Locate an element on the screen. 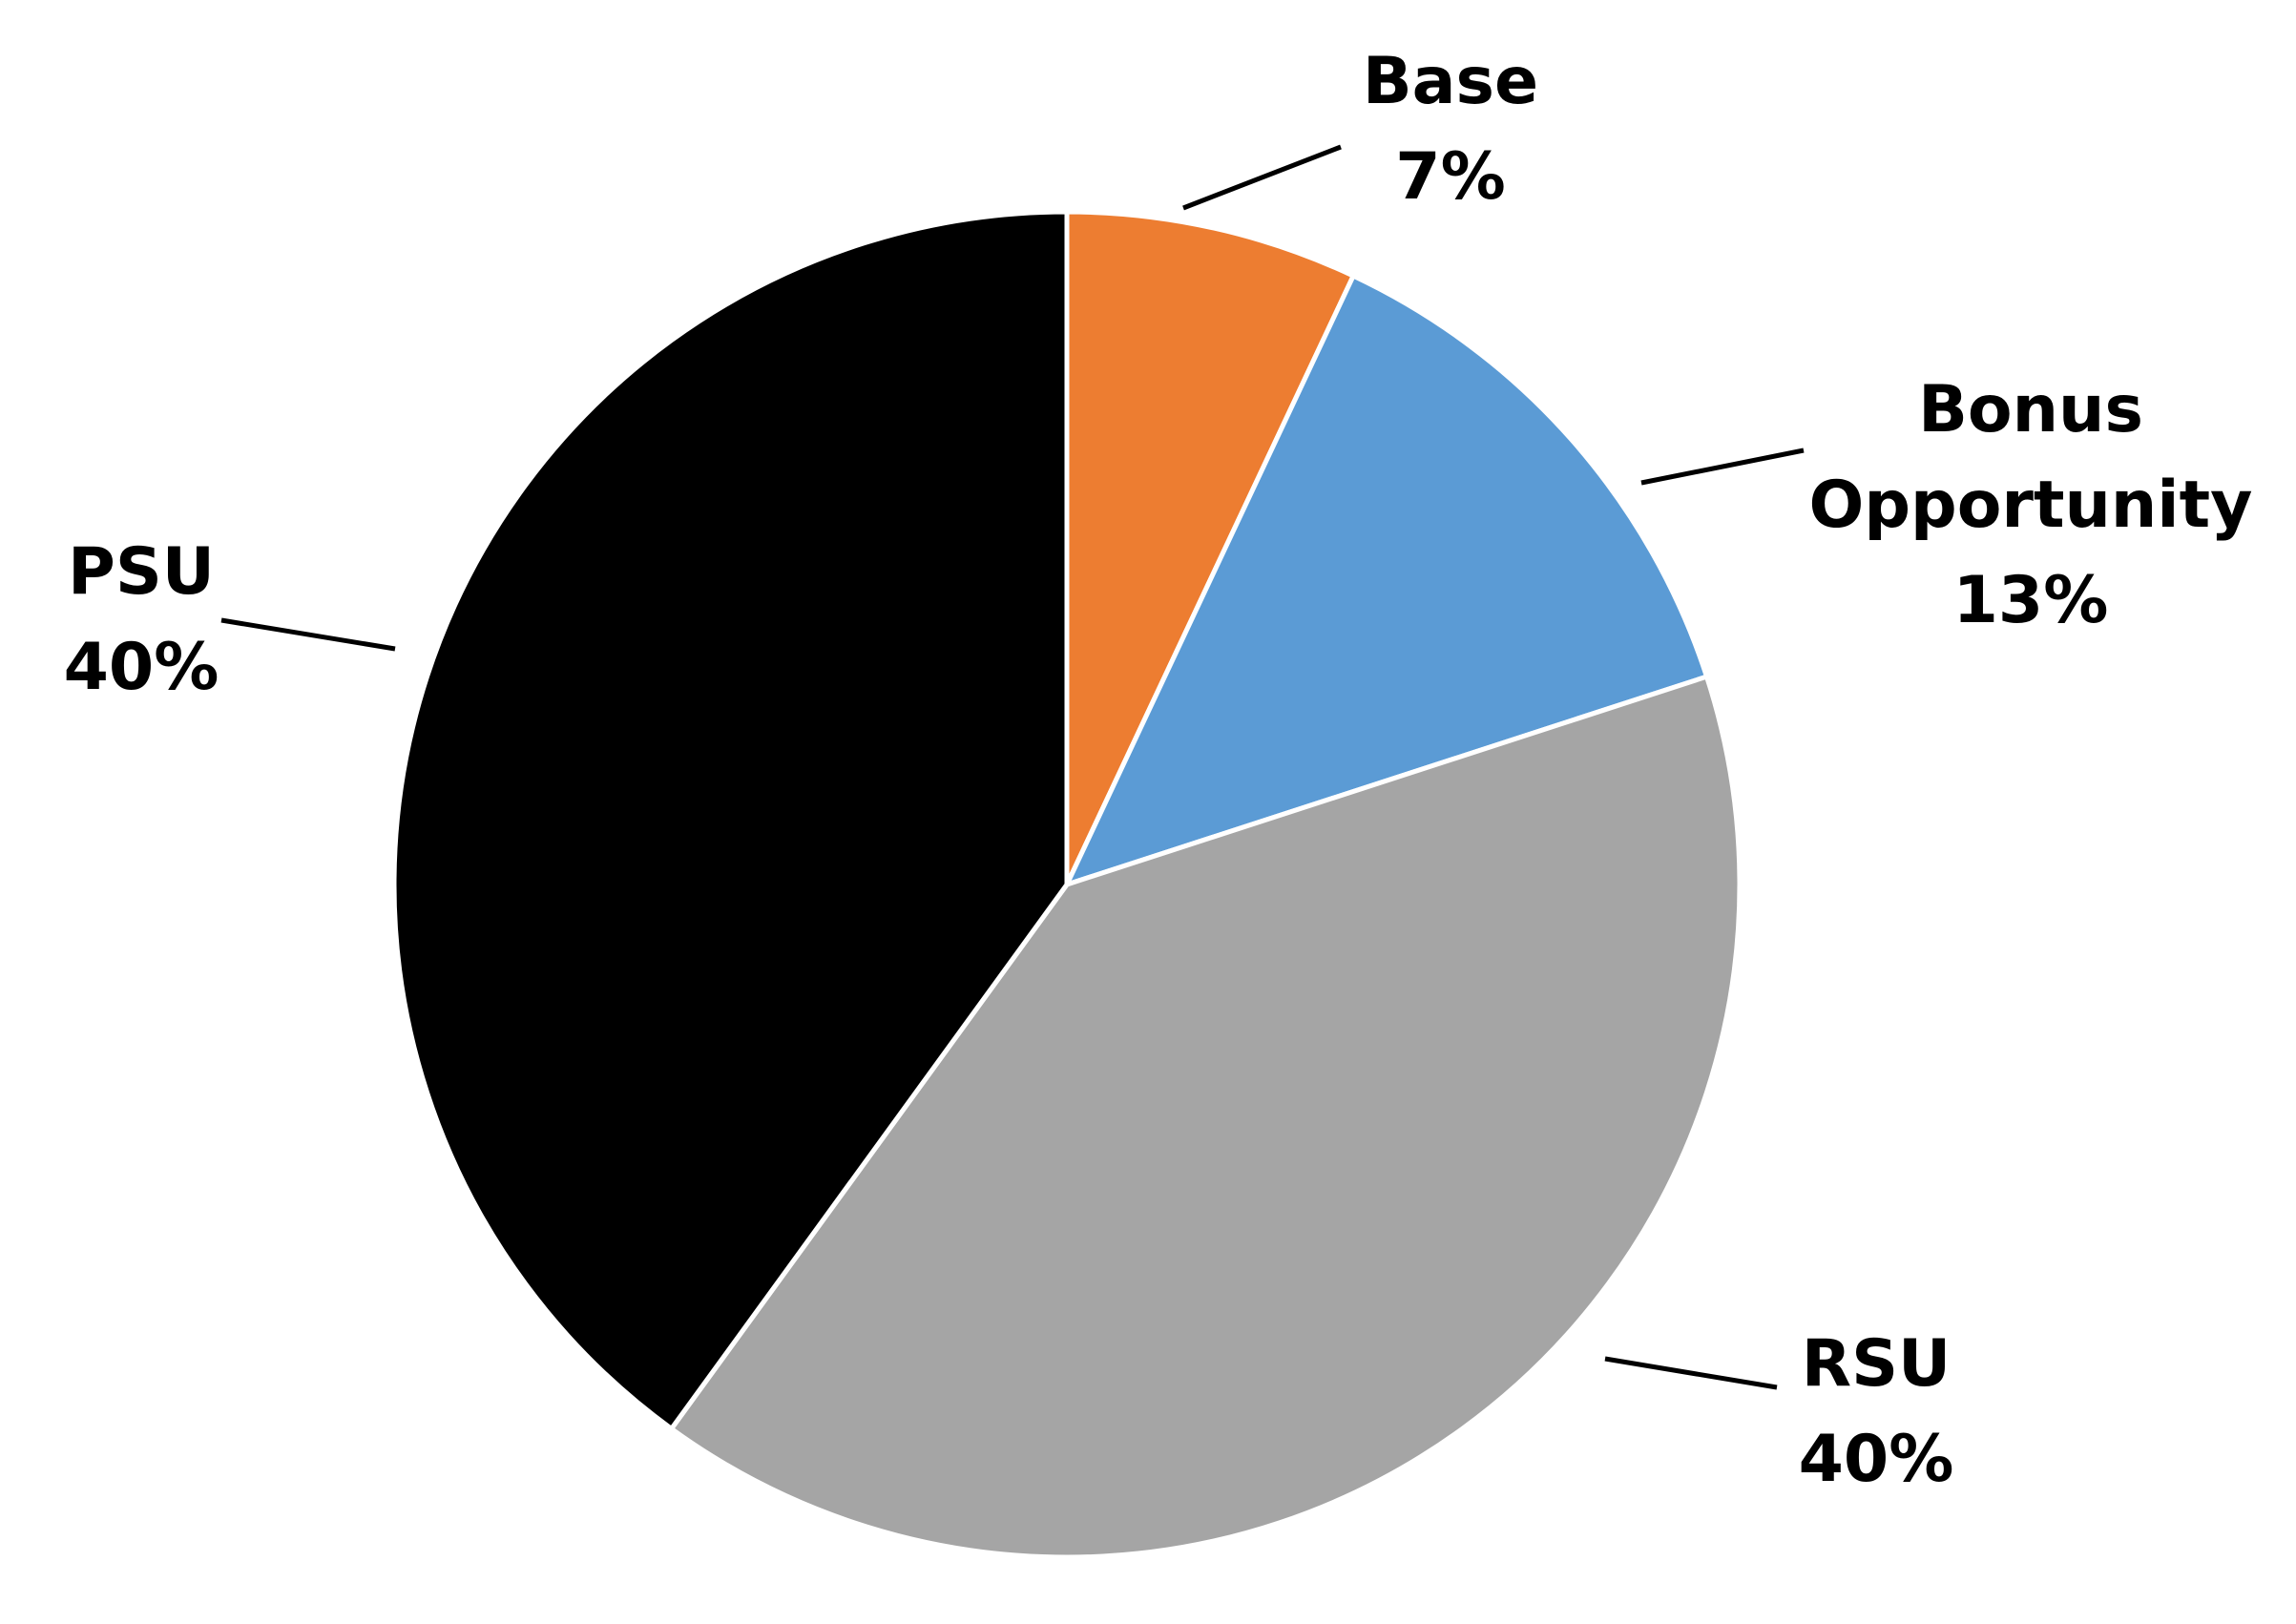 This screenshot has height=1624, width=2296. leader-line-psu is located at coordinates (308, 634).